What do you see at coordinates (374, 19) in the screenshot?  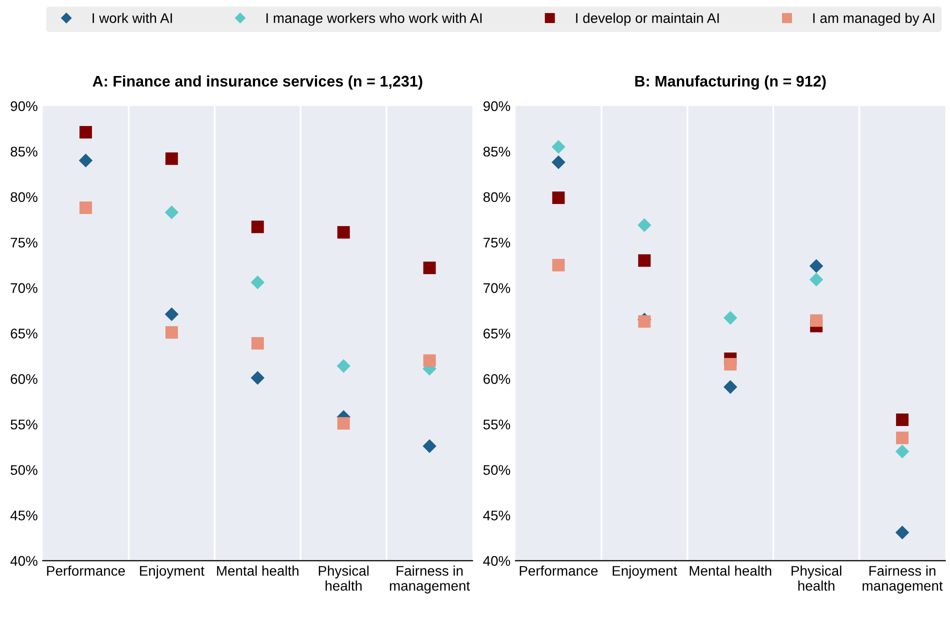 I see `legend-label: I manage workers who work with AI` at bounding box center [374, 19].